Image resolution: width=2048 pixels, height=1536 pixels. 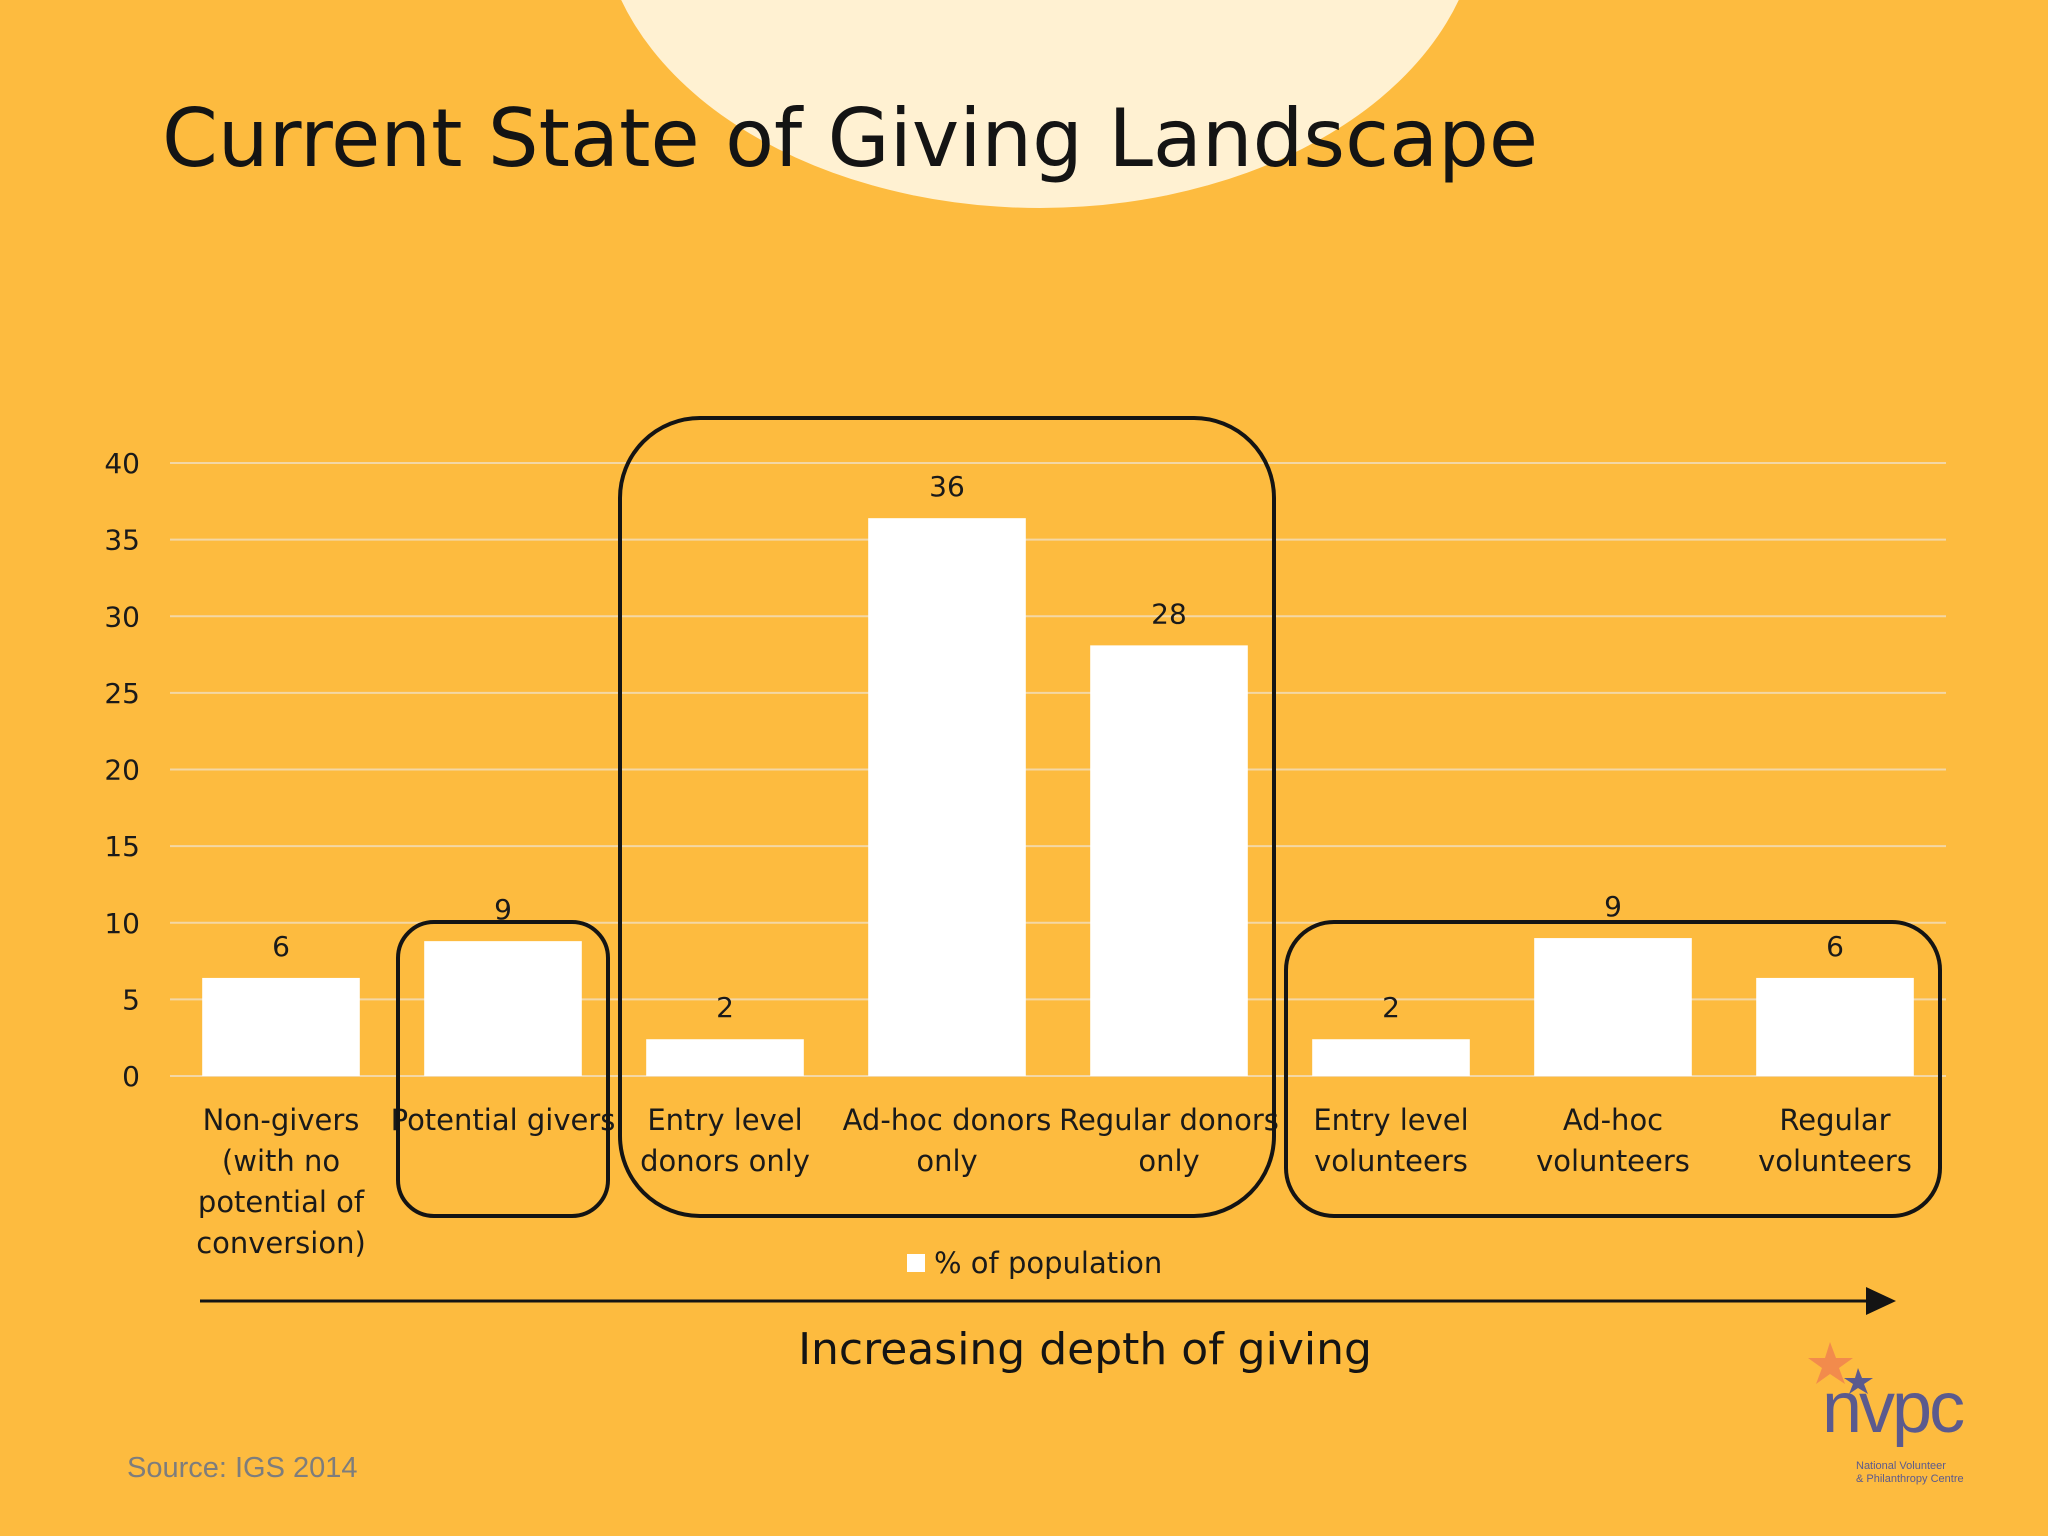 I want to click on category-label-line: potential of, so click(x=281, y=1202).